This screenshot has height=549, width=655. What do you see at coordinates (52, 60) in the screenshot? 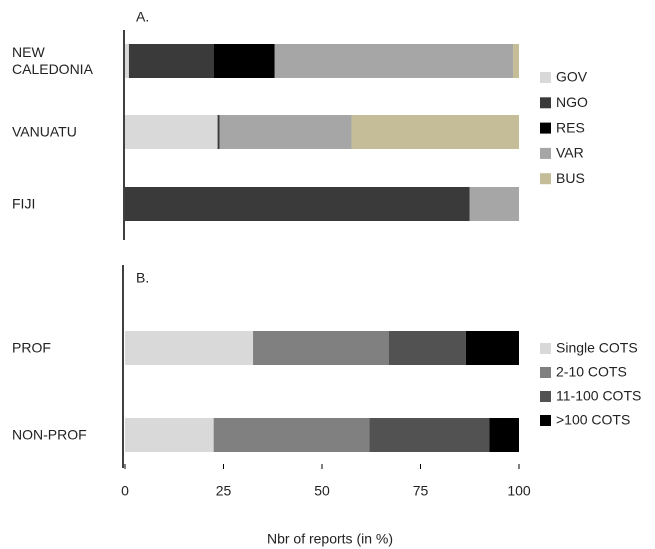
I see `category-label: NEW CALEDONIA` at bounding box center [52, 60].